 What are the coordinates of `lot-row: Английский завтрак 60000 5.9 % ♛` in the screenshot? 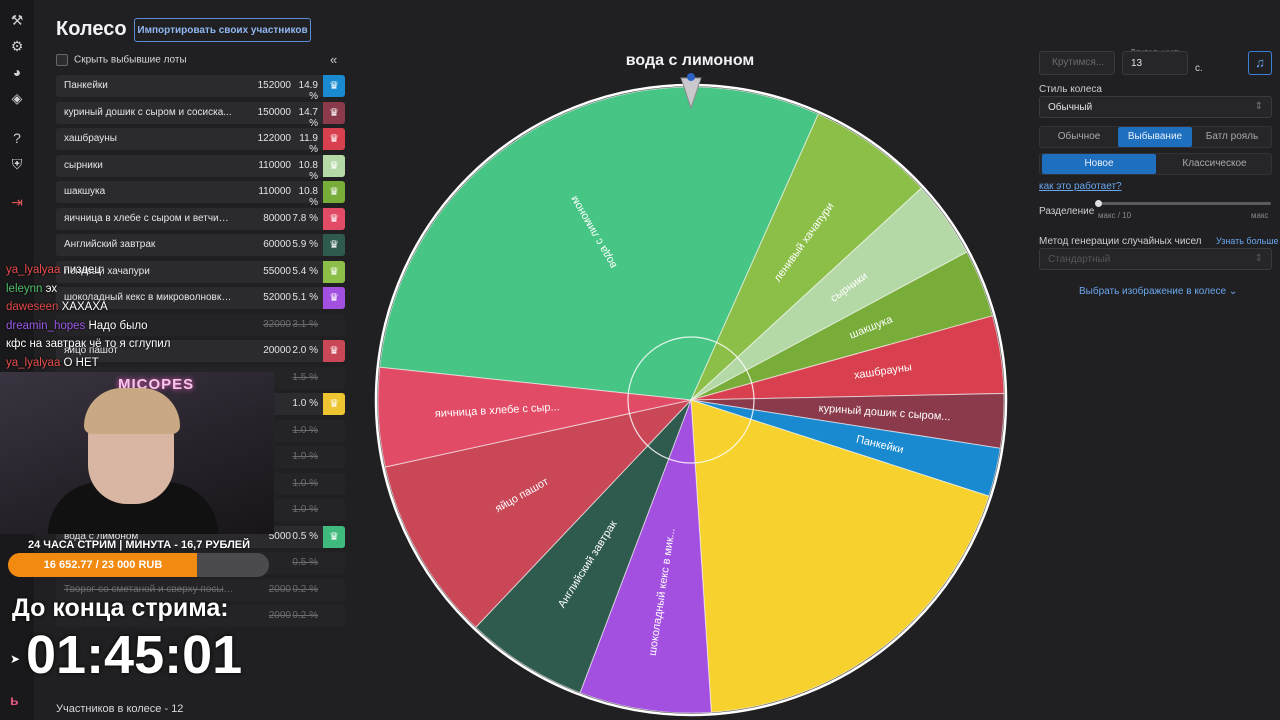 It's located at (200, 245).